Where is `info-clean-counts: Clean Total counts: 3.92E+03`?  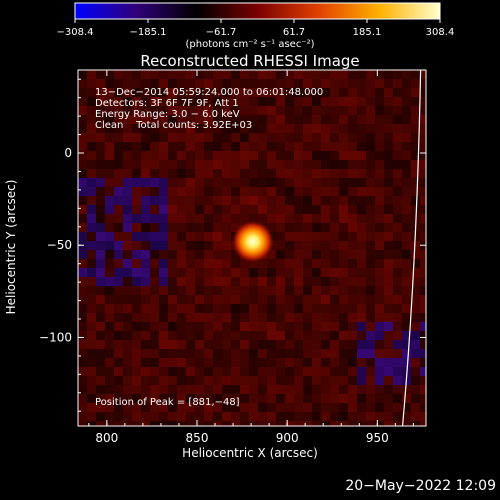 info-clean-counts: Clean Total counts: 3.92E+03 is located at coordinates (174, 125).